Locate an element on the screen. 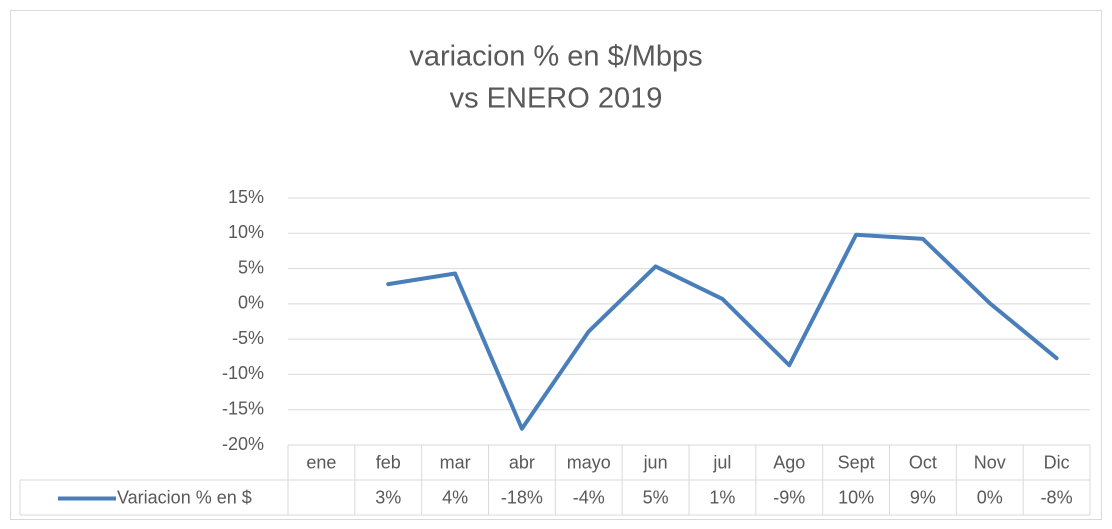  data-table-value: -4% is located at coordinates (589, 497).